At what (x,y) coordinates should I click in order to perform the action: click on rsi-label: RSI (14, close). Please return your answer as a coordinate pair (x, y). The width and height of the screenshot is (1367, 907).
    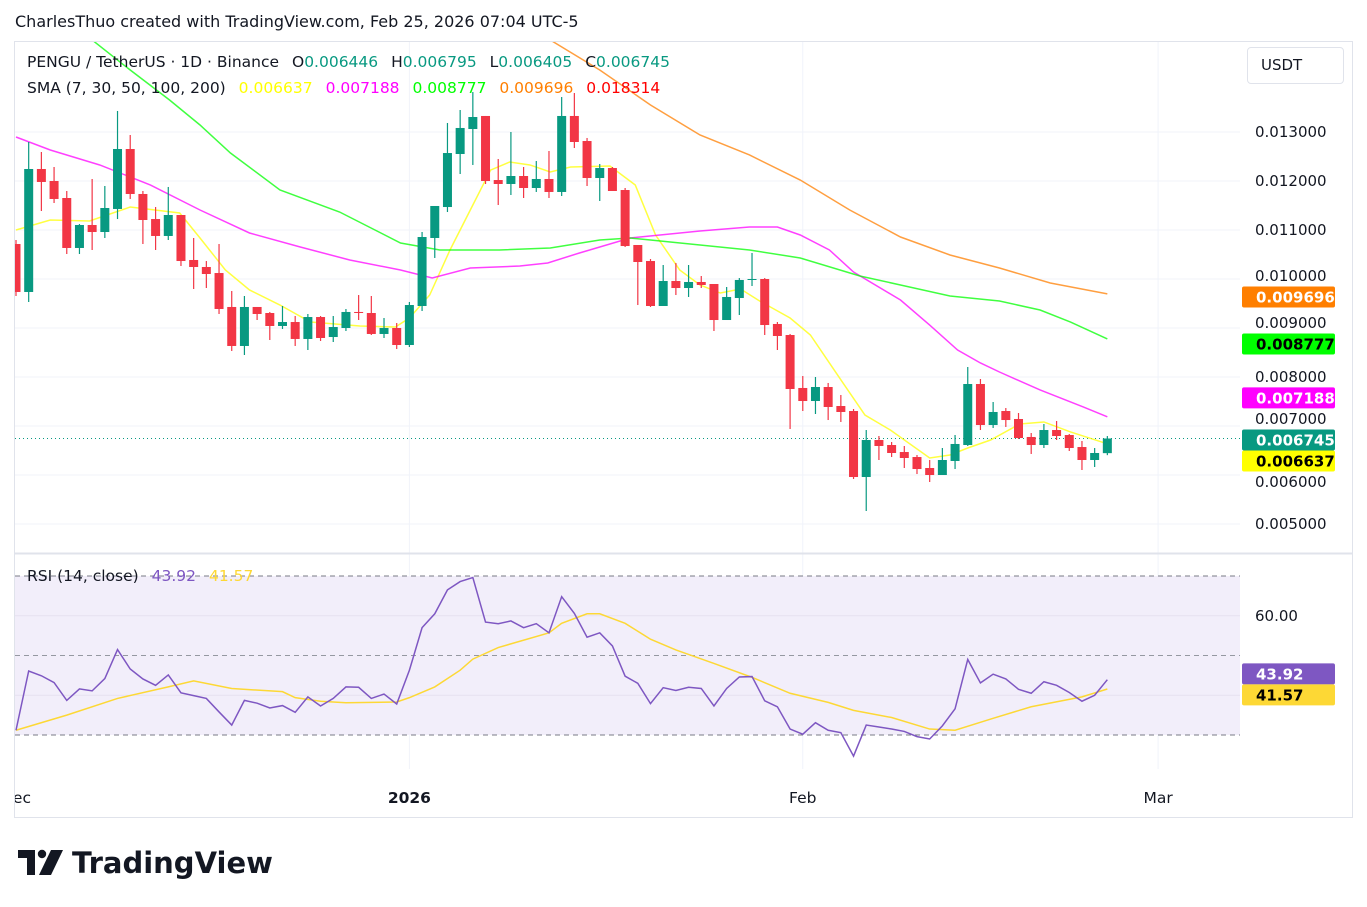
    Looking at the image, I should click on (83, 576).